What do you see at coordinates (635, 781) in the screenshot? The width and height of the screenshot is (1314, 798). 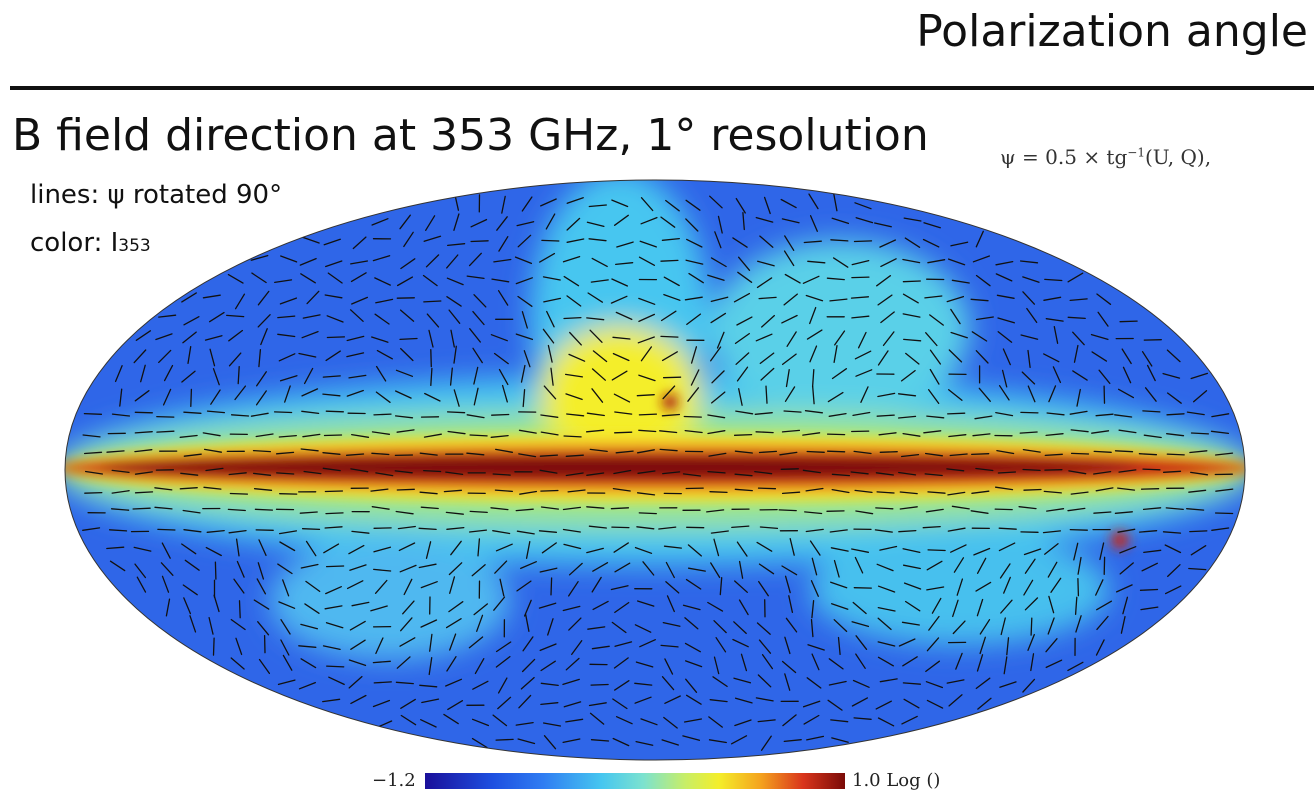 I see `colorbar` at bounding box center [635, 781].